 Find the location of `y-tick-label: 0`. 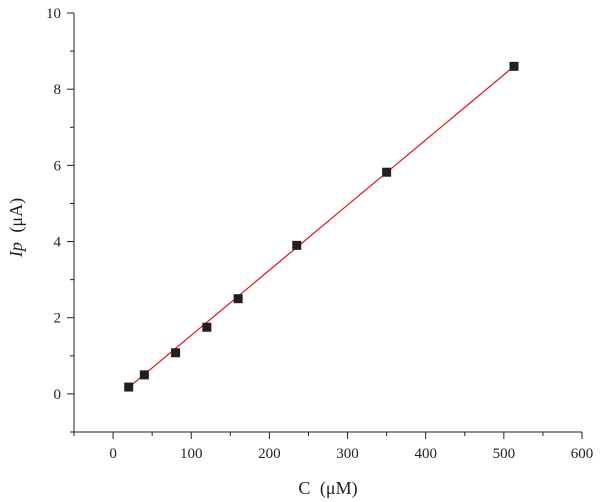

y-tick-label: 0 is located at coordinates (58, 395).